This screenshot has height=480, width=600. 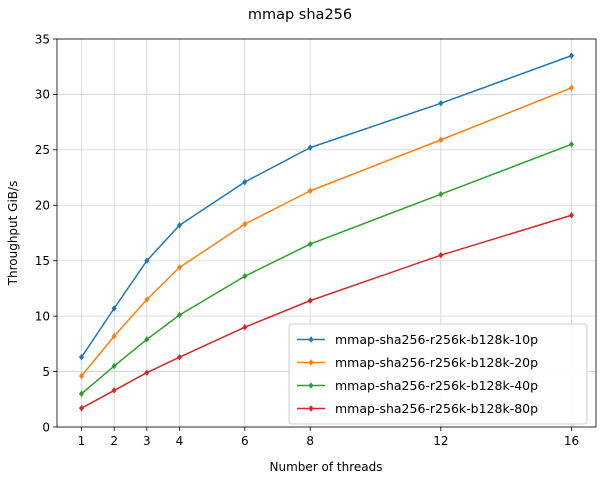 What do you see at coordinates (436, 408) in the screenshot?
I see `legend-label: mmap-sha256-r256k-b128k-80p` at bounding box center [436, 408].